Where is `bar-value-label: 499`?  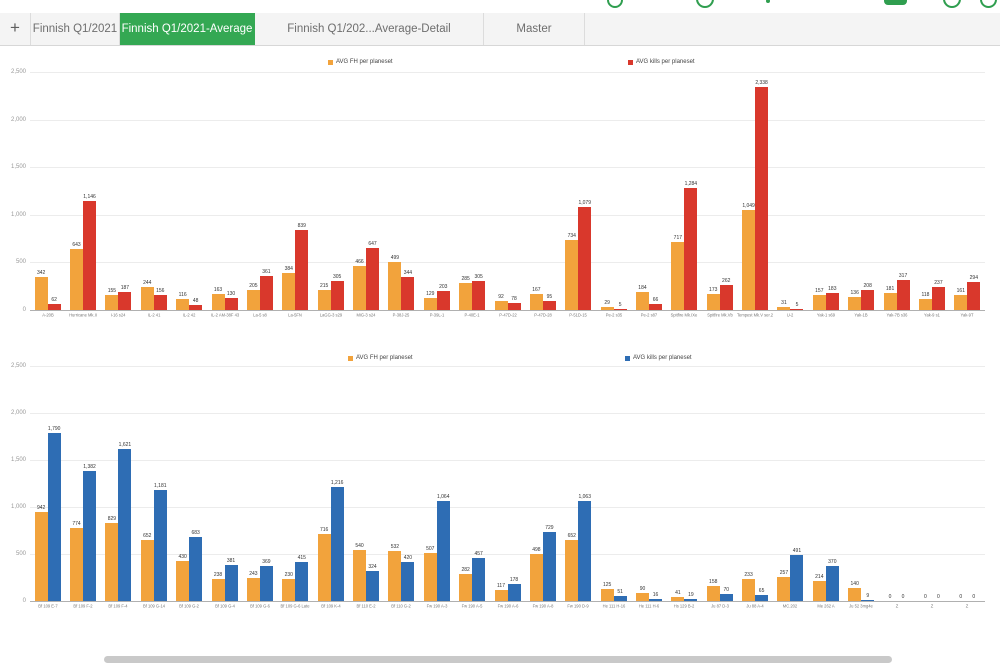
bar-value-label: 499 is located at coordinates (395, 258).